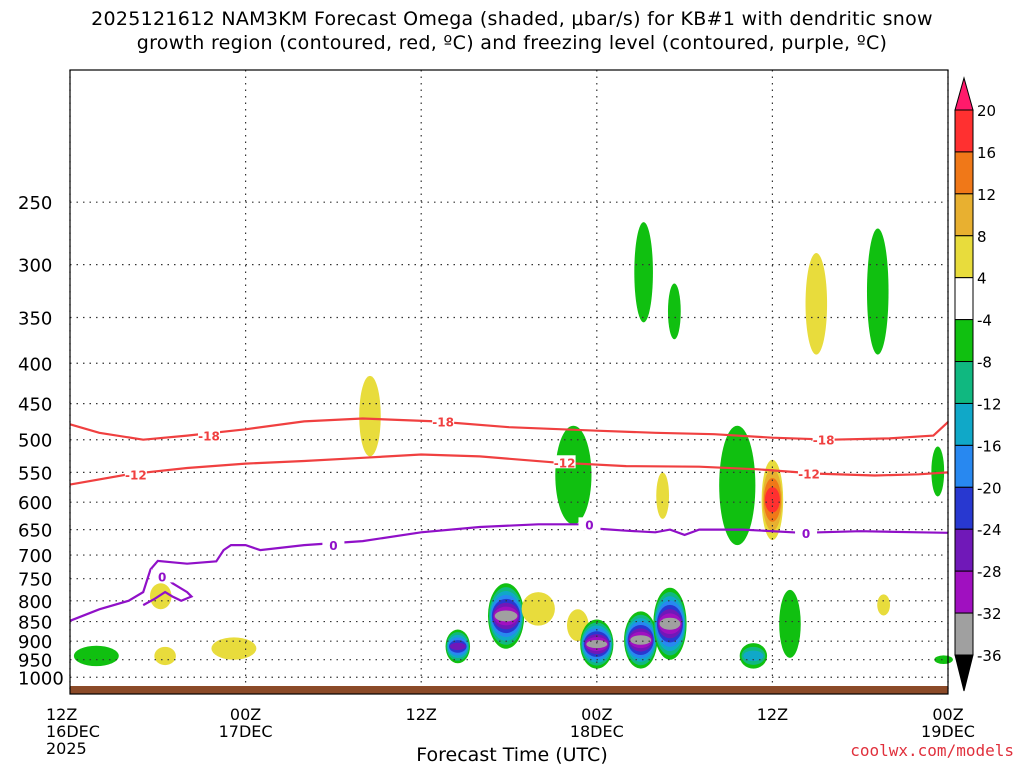 The image size is (1024, 768). Describe the element at coordinates (35, 580) in the screenshot. I see `y-tick-label-750: 750` at that location.